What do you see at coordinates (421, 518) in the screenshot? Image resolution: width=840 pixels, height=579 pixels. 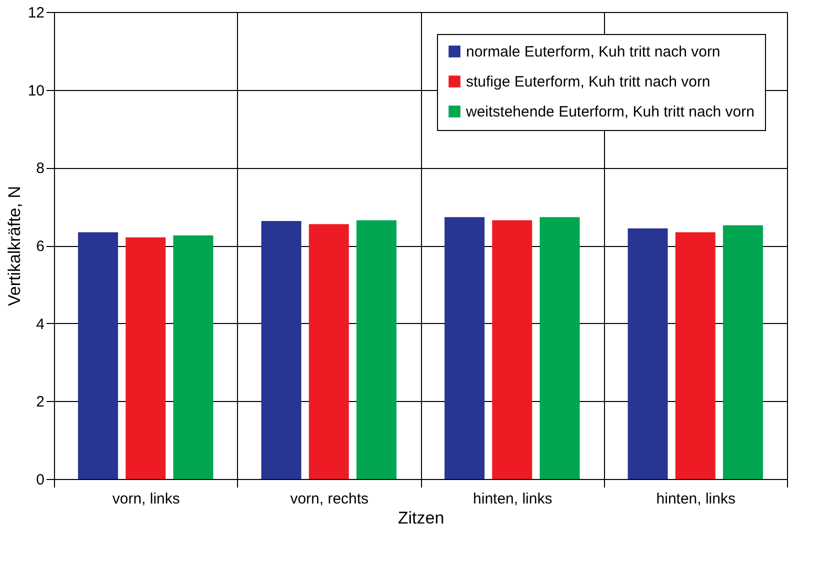 I see `x-axis-title: Zitzen` at bounding box center [421, 518].